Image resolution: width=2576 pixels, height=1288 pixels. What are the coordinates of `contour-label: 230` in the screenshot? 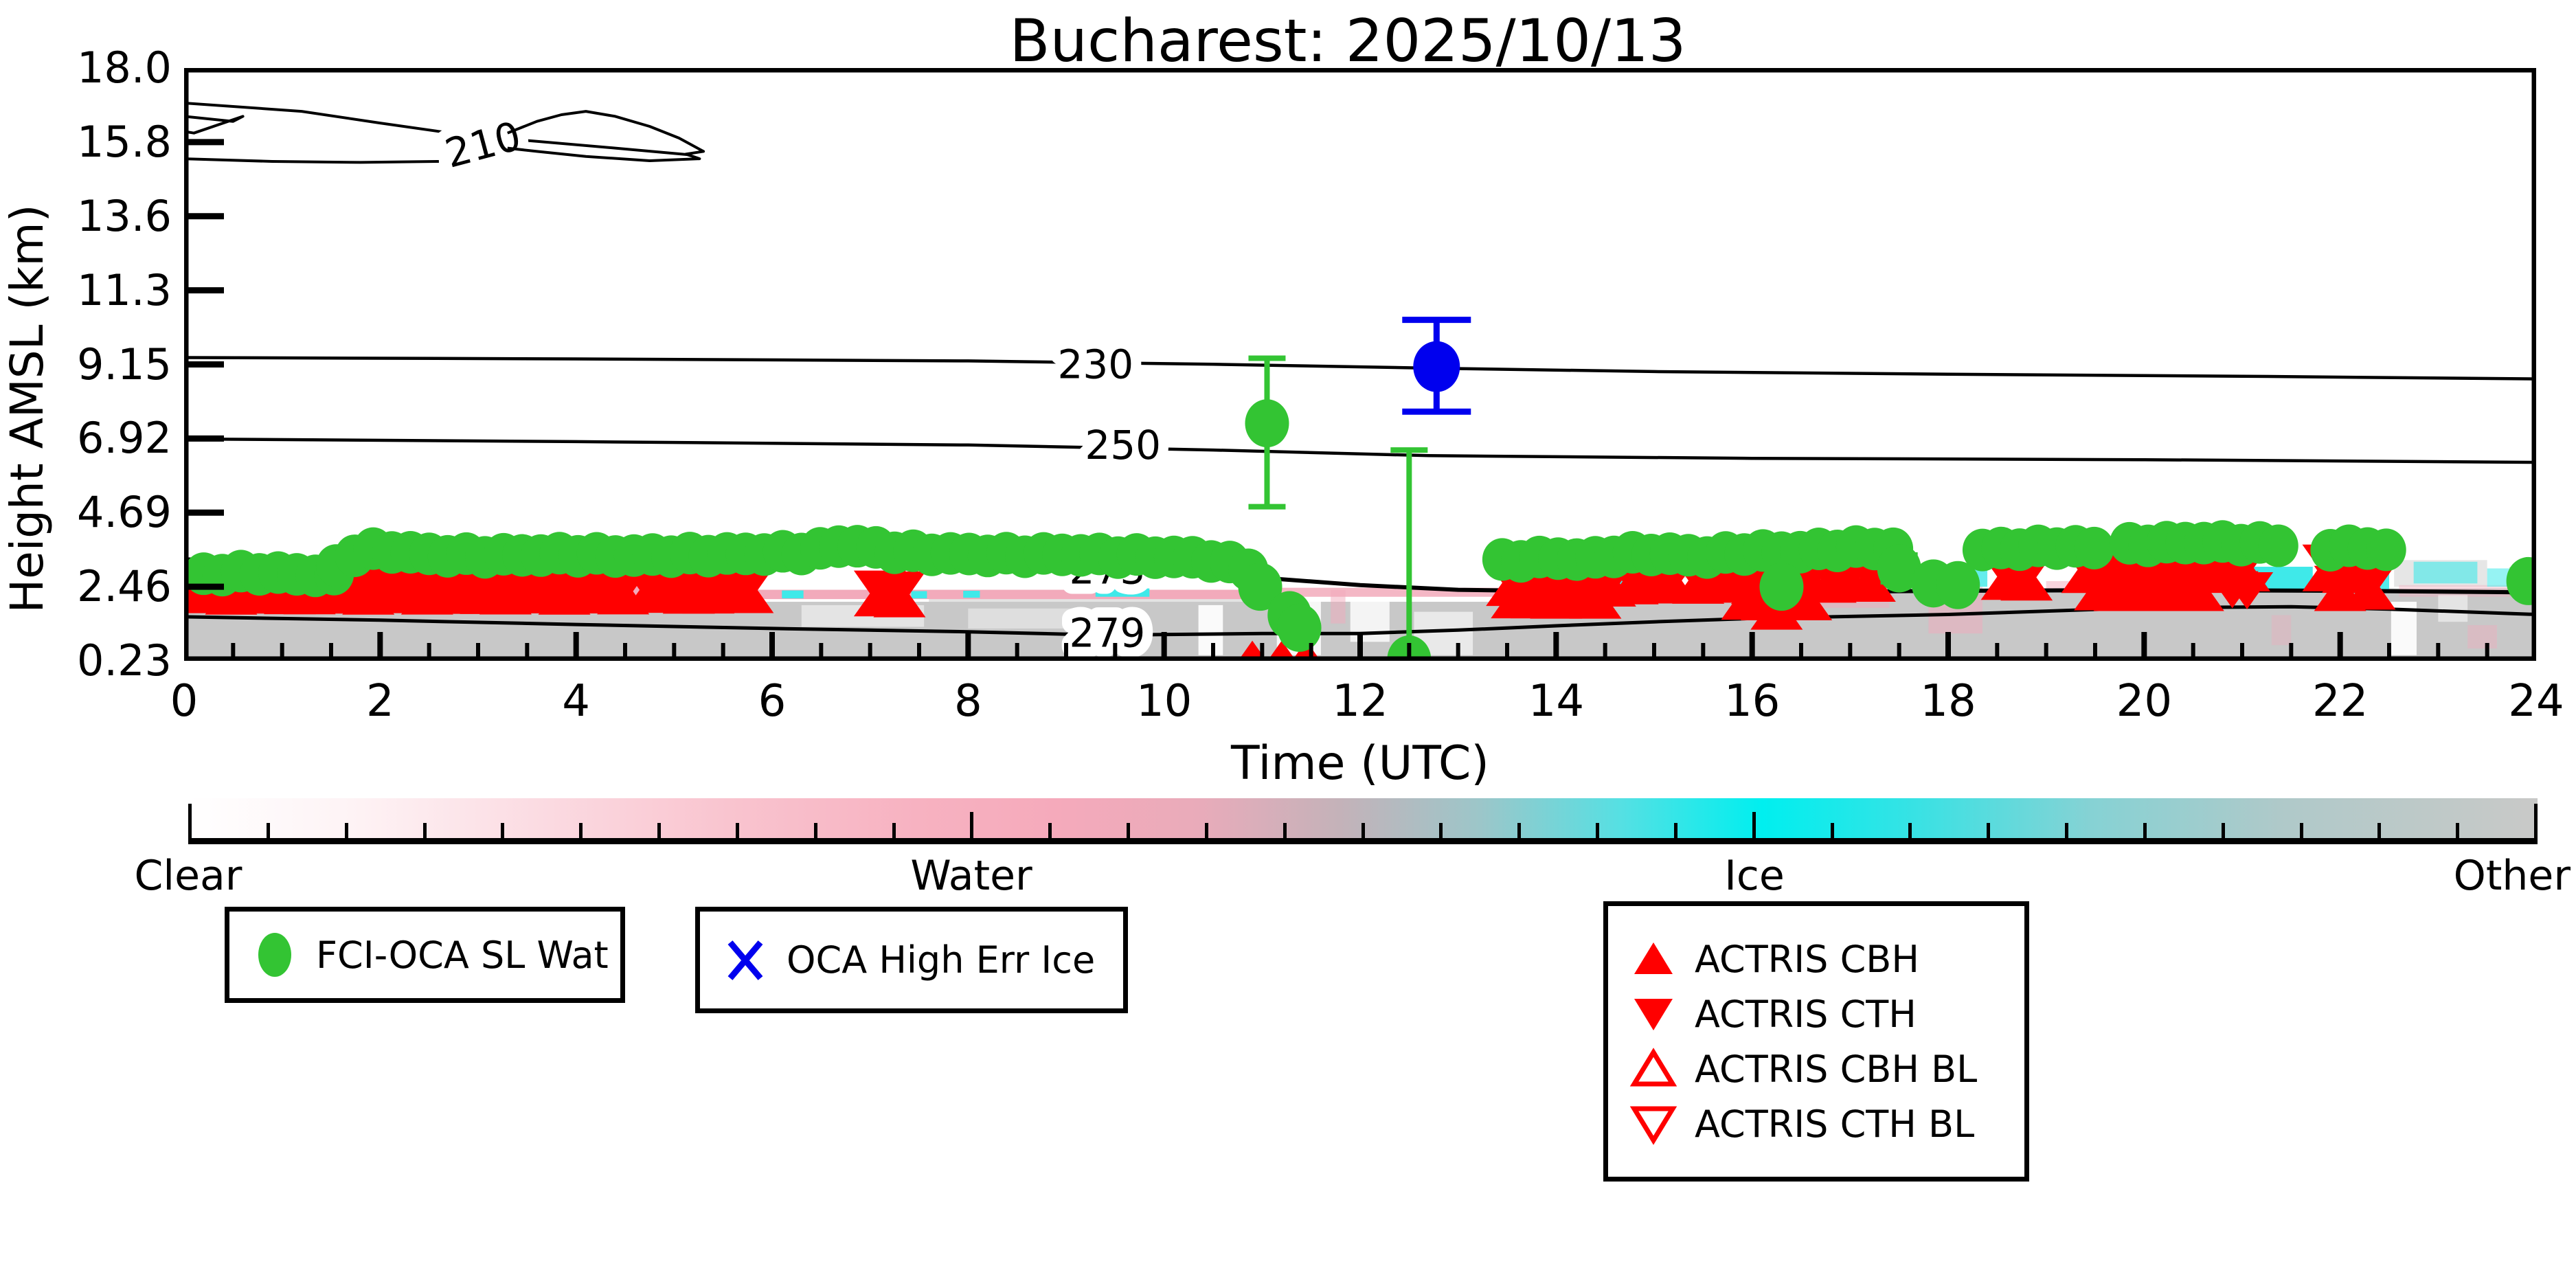 It's located at (1095, 364).